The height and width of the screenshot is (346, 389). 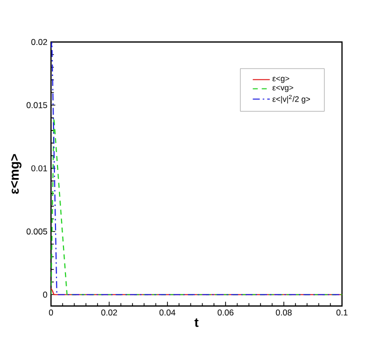 What do you see at coordinates (37, 231) in the screenshot?
I see `y-tick-label: 0.005` at bounding box center [37, 231].